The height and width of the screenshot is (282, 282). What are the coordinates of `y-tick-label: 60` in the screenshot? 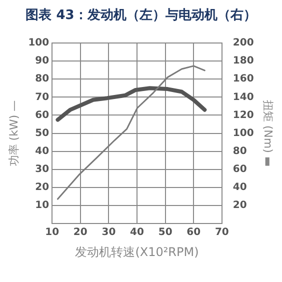 It's located at (42, 115).